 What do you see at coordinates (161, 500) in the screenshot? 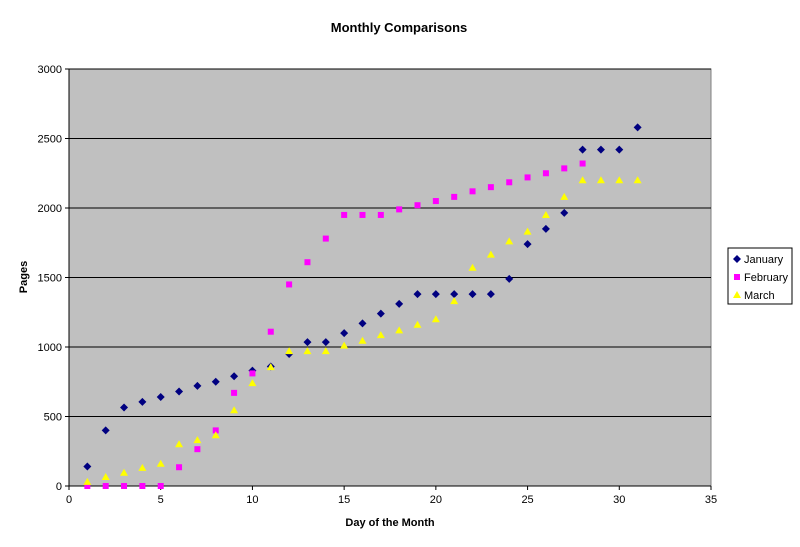
I see `x-tick-label: 5` at bounding box center [161, 500].